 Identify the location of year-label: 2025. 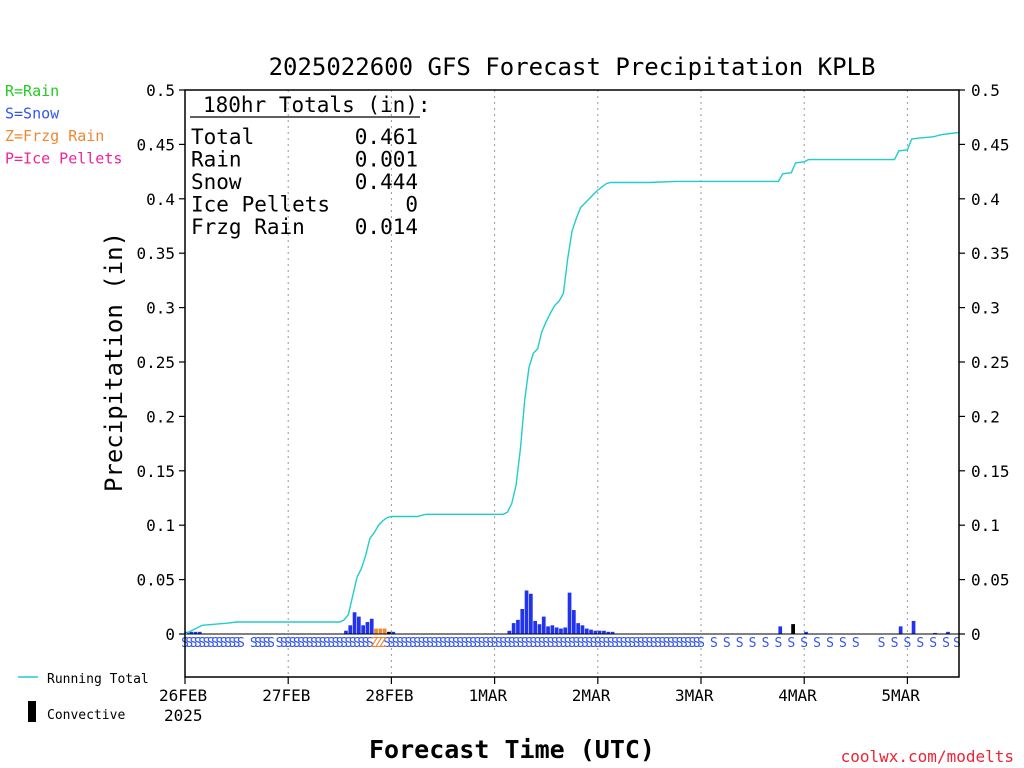
(183, 715).